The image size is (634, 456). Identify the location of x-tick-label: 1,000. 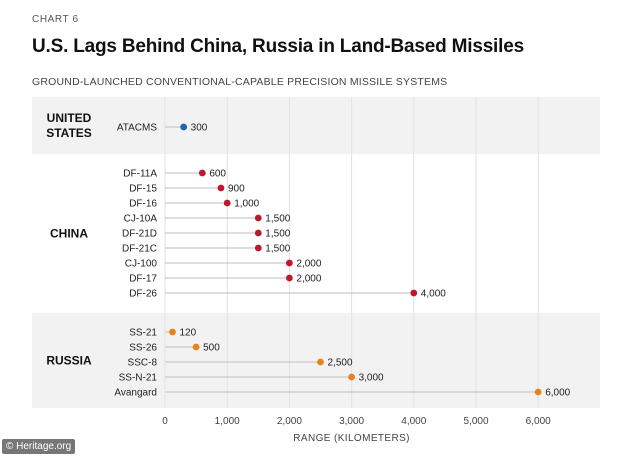
(227, 421).